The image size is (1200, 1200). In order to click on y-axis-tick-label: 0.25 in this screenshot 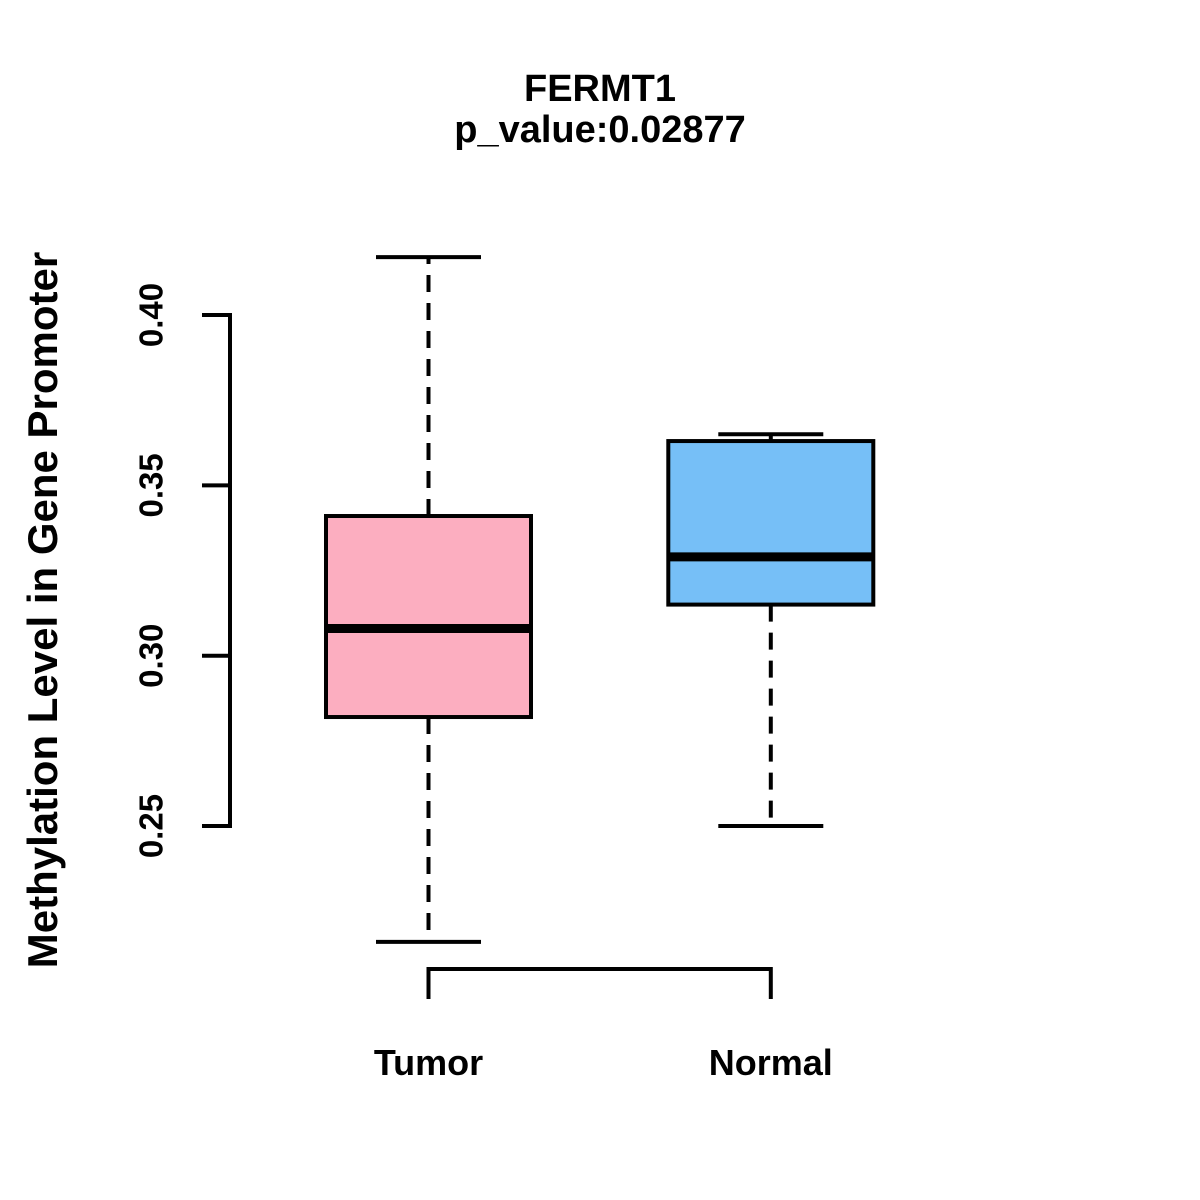, I will do `click(151, 826)`.